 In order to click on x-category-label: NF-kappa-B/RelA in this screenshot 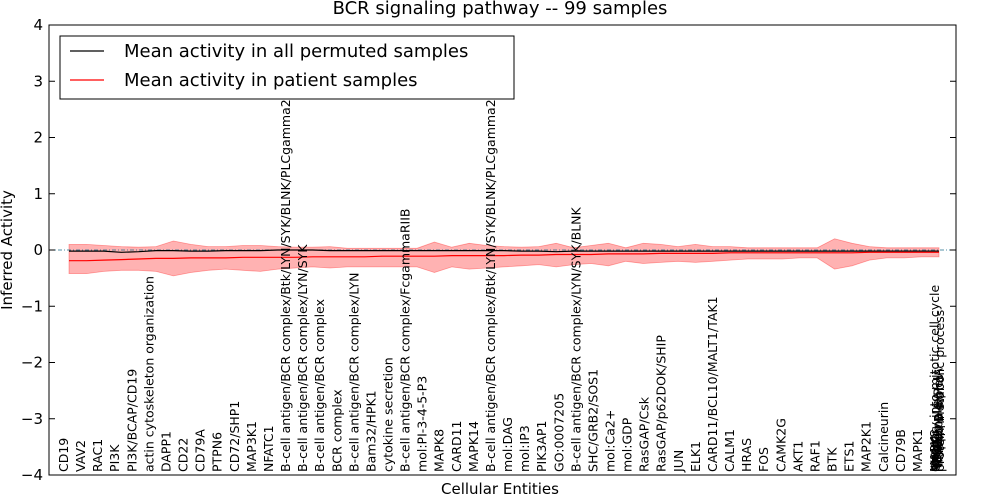, I will do `click(938, 420)`.